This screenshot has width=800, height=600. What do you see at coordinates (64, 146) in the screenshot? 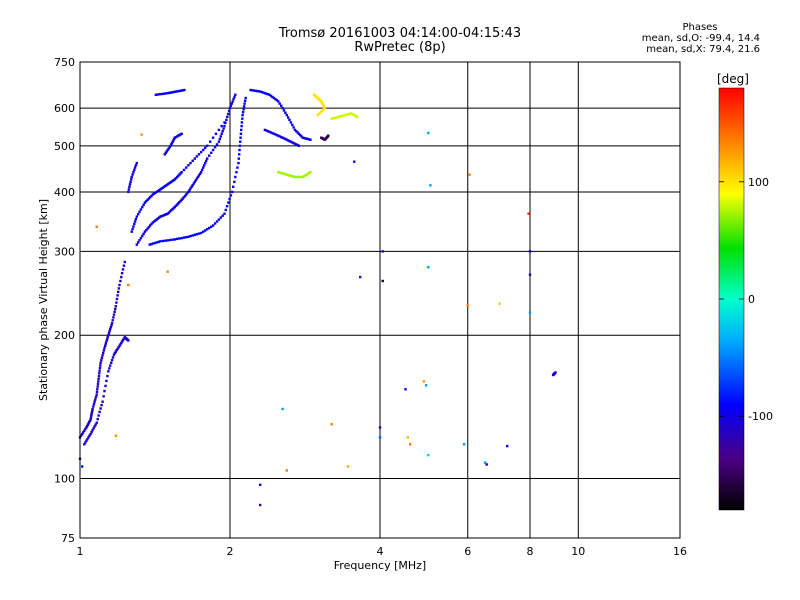
I see `y-tick-label: 500` at bounding box center [64, 146].